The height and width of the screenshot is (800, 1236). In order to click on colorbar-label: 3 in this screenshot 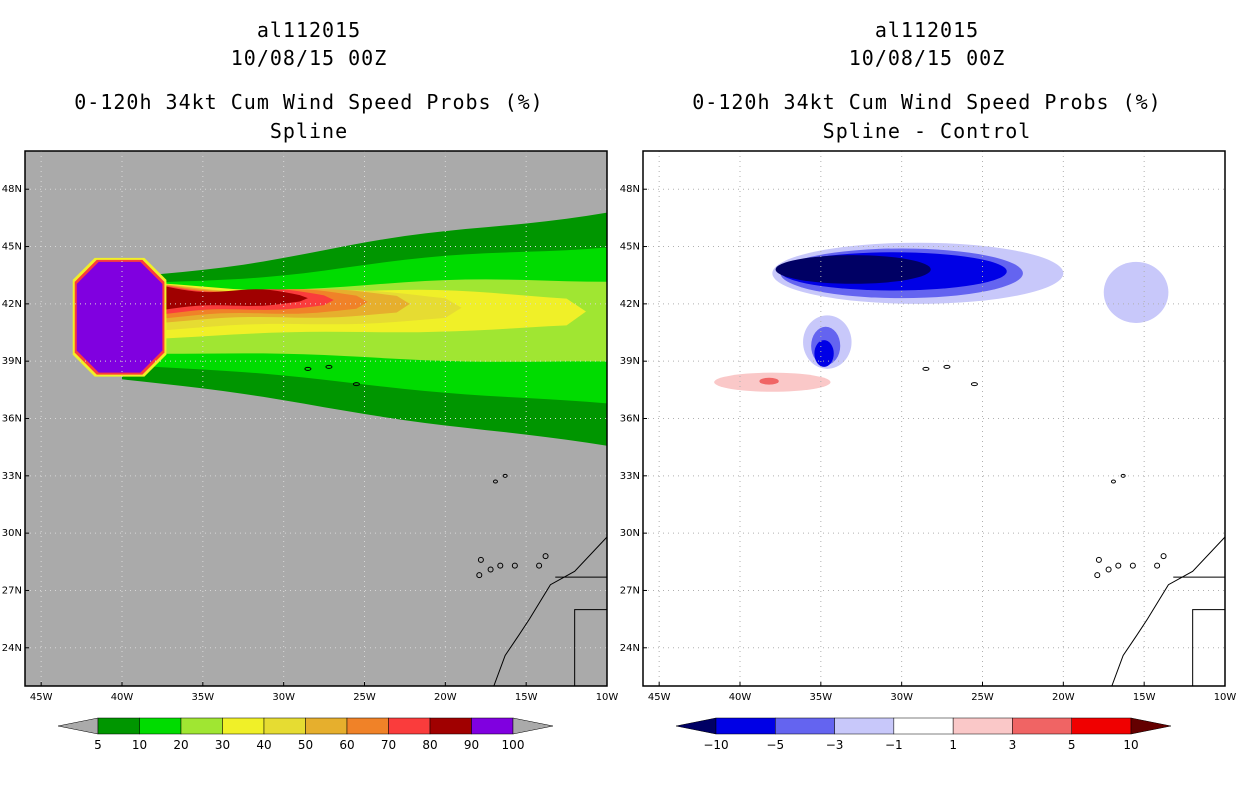, I will do `click(1013, 745)`.